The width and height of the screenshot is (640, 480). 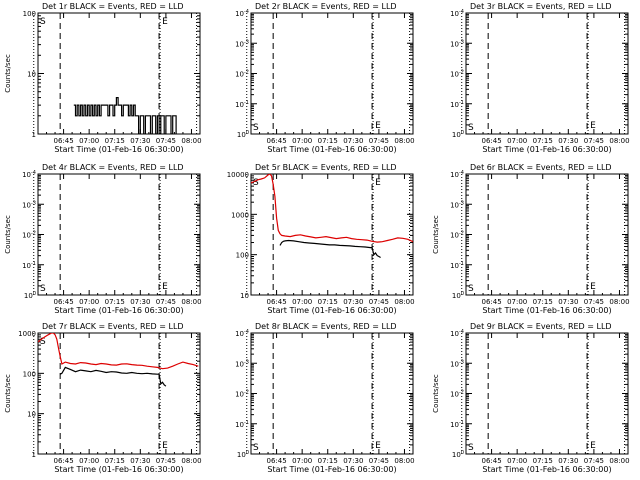 What do you see at coordinates (238, 175) in the screenshot?
I see `y-tick-label: 10000` at bounding box center [238, 175].